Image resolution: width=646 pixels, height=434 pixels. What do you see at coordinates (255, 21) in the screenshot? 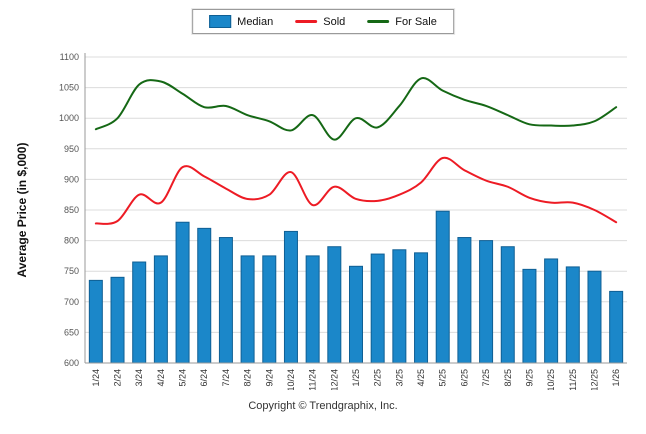
I see `legend-label-median: Median` at bounding box center [255, 21].